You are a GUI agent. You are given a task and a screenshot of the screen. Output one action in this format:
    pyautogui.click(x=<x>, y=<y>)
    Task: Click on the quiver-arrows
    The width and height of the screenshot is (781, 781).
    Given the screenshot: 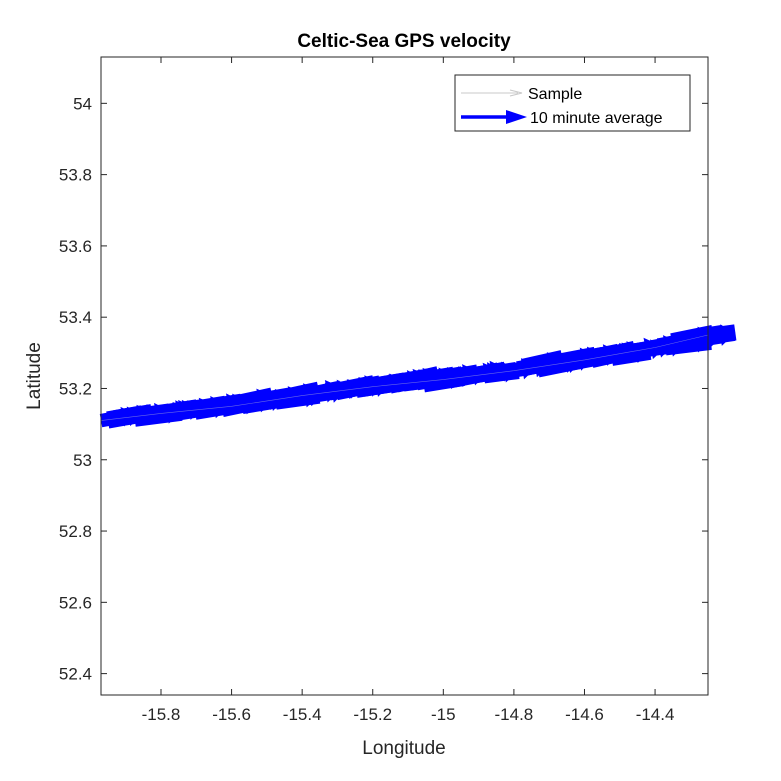 What is the action you would take?
    pyautogui.click(x=418, y=376)
    